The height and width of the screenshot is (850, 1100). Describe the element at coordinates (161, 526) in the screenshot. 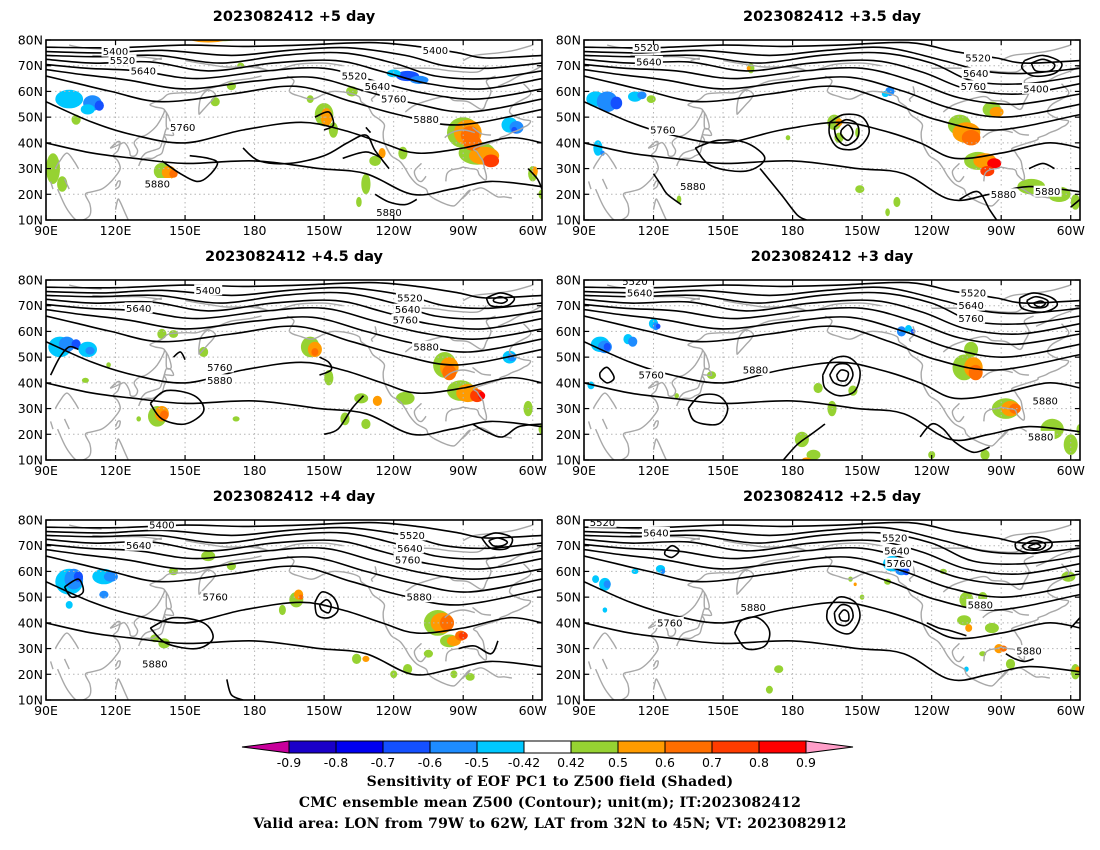

I see `contour-label: 5400` at that location.